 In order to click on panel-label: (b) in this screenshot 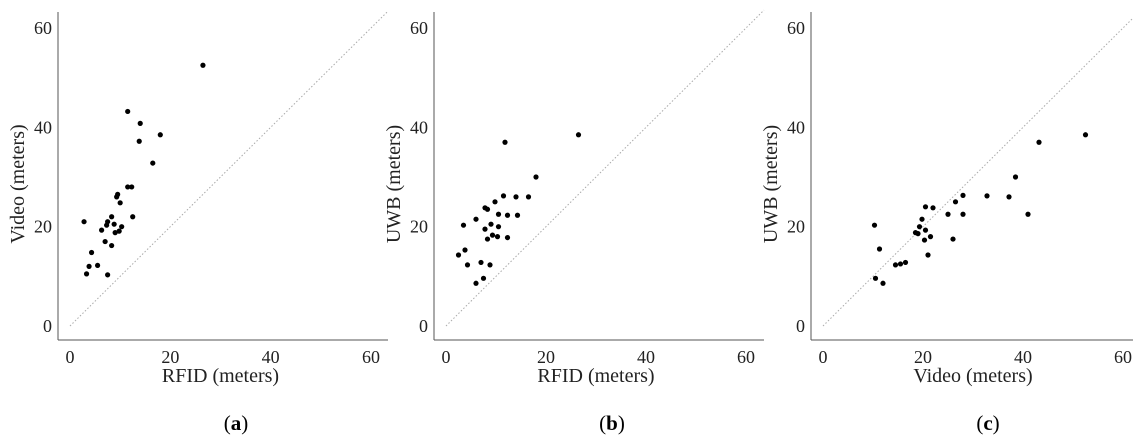, I will do `click(612, 423)`.